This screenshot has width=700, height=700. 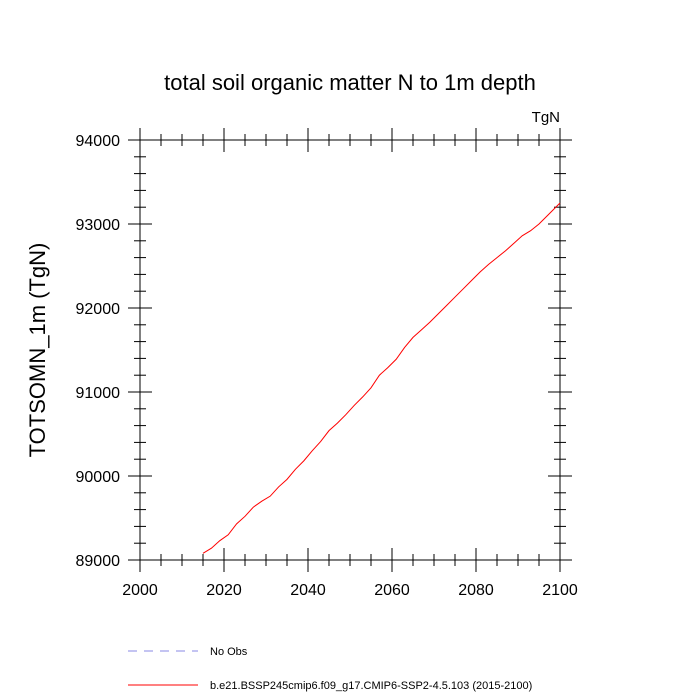 I want to click on y-tick-labels: 89000 90000 91000 92000 93000 94000, so click(x=98, y=351).